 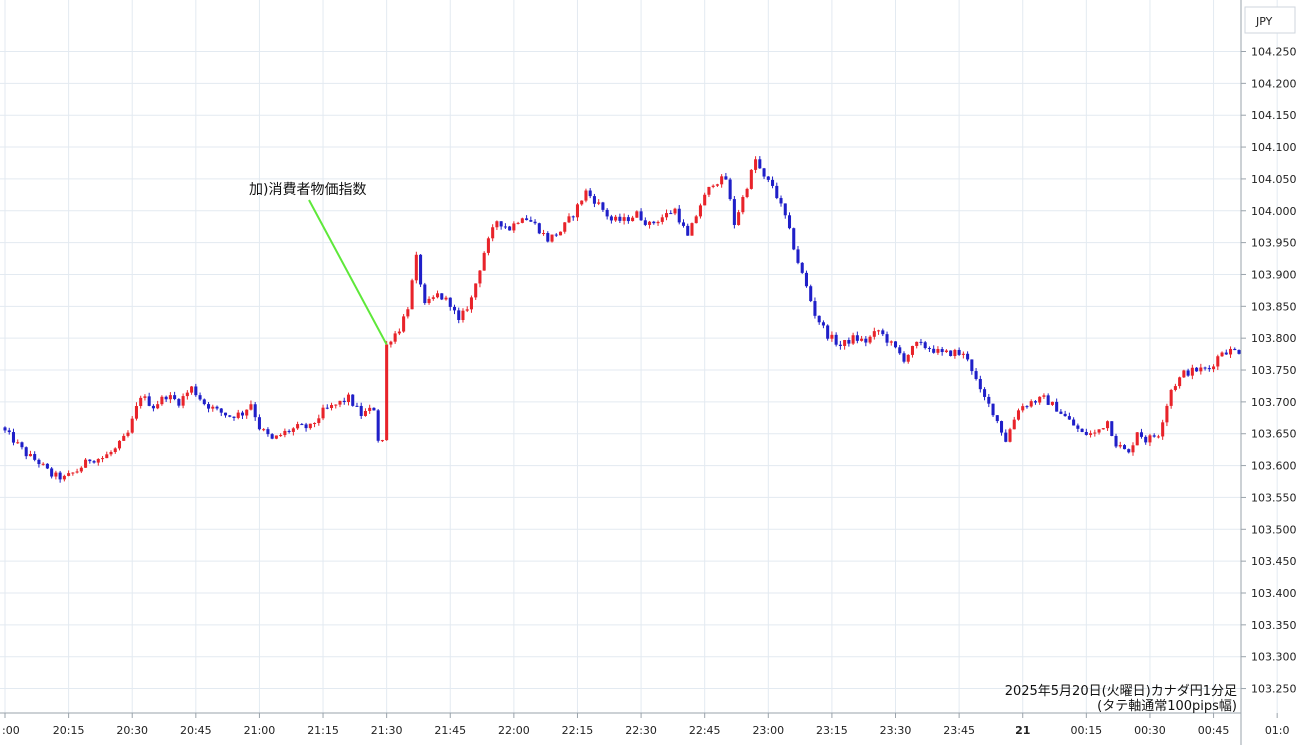 What do you see at coordinates (705, 730) in the screenshot?
I see `time-tick-label: 22:45` at bounding box center [705, 730].